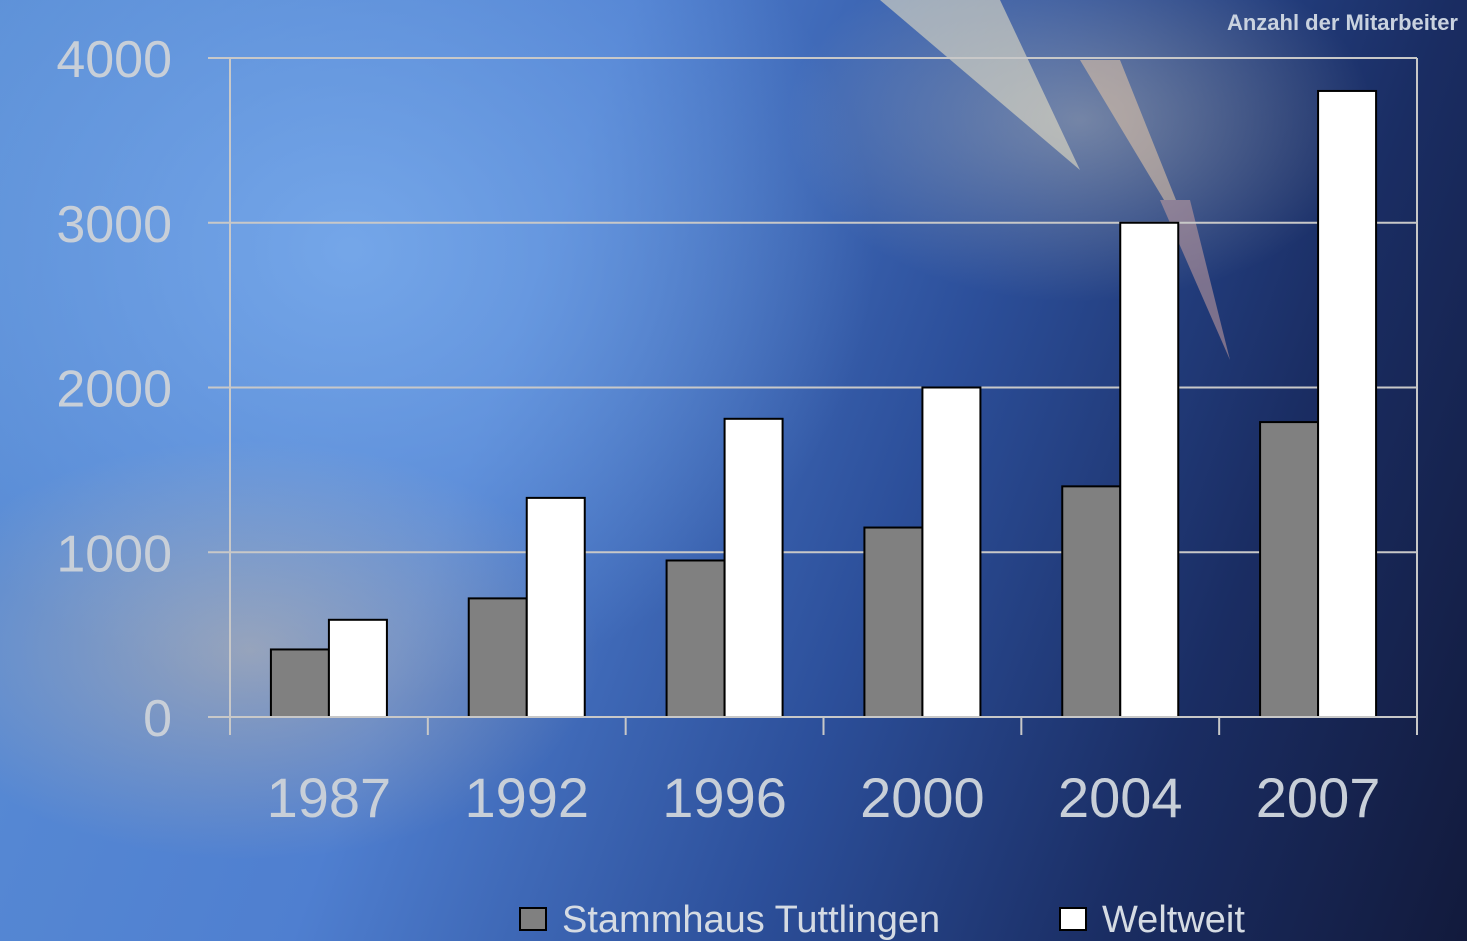 This screenshot has height=941, width=1467. Describe the element at coordinates (1289, 569) in the screenshot. I see `bar-stammhaus-2007` at that location.